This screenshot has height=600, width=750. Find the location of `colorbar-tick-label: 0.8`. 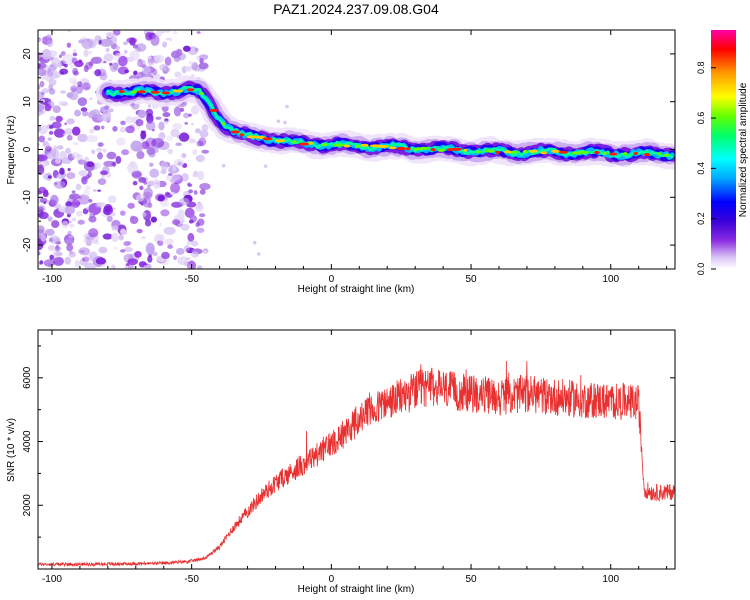

colorbar-tick-label: 0.8 is located at coordinates (701, 67).